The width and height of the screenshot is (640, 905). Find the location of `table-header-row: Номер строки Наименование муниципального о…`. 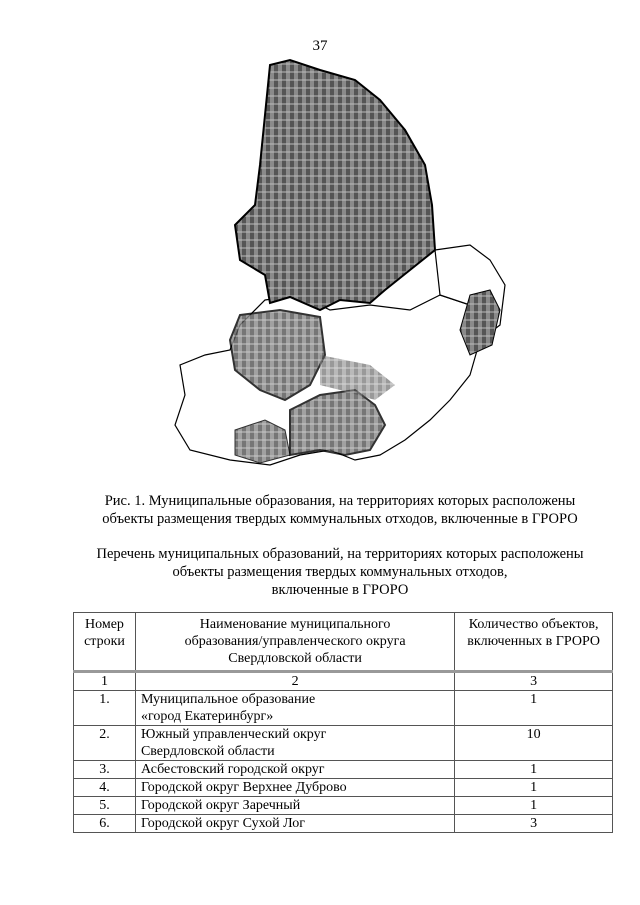

table-header-row: Номер строки Наименование муниципального о… is located at coordinates (343, 642).